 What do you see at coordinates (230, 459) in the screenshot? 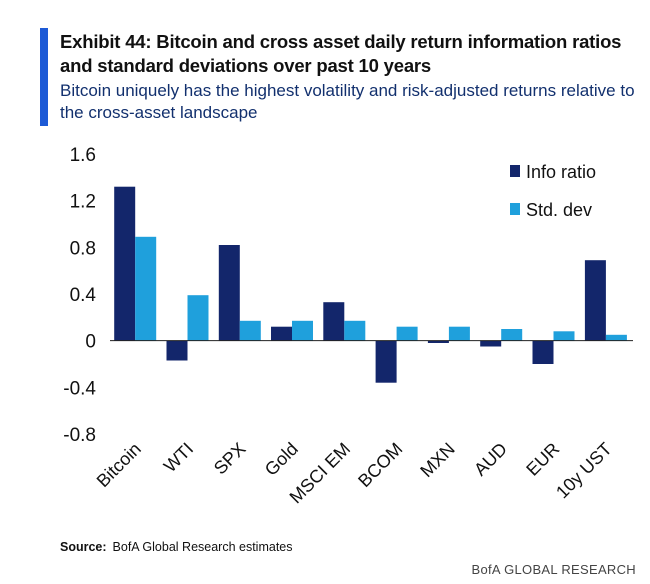
I see `category-label: SPX` at bounding box center [230, 459].